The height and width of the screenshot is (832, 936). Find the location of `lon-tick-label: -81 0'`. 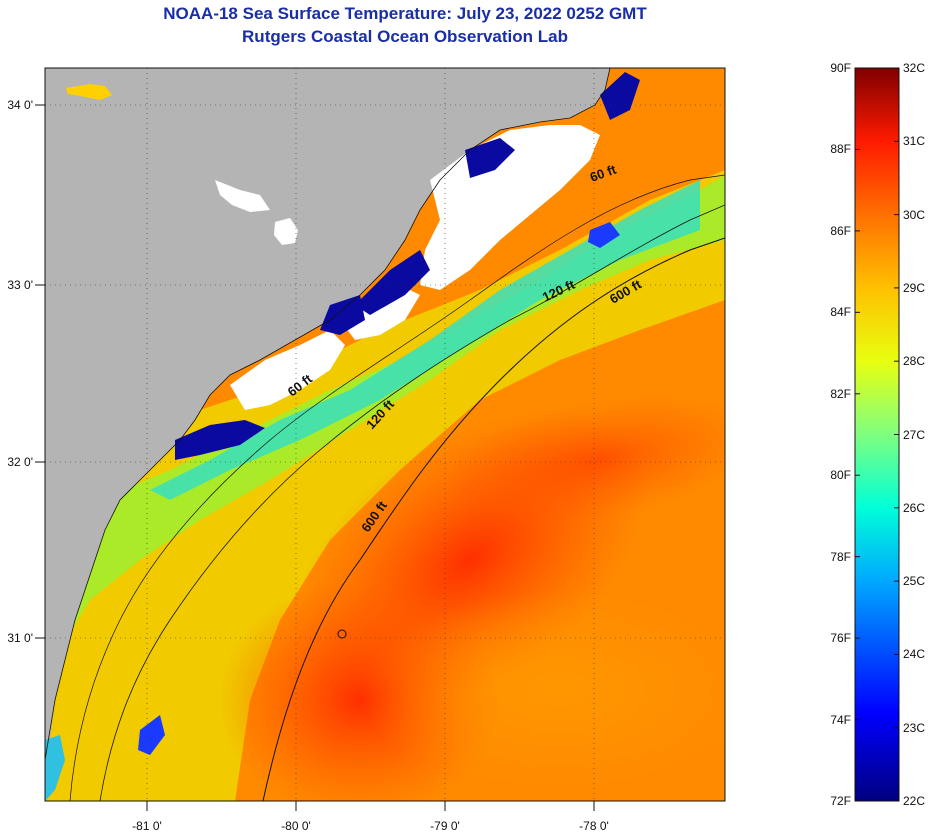

lon-tick-label: -81 0' is located at coordinates (147, 825).